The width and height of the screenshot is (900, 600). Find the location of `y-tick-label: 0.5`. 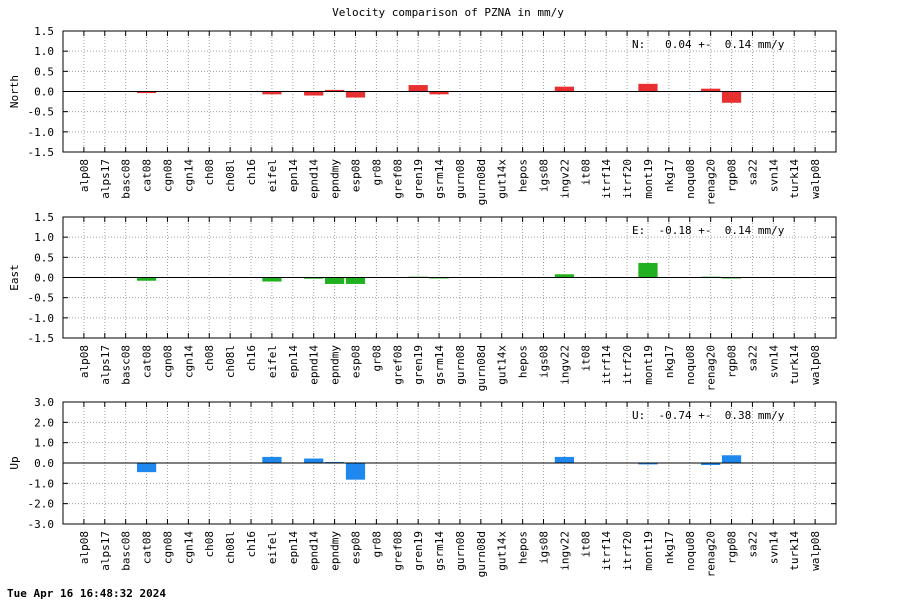

y-tick-label: 0.5 is located at coordinates (44, 71).